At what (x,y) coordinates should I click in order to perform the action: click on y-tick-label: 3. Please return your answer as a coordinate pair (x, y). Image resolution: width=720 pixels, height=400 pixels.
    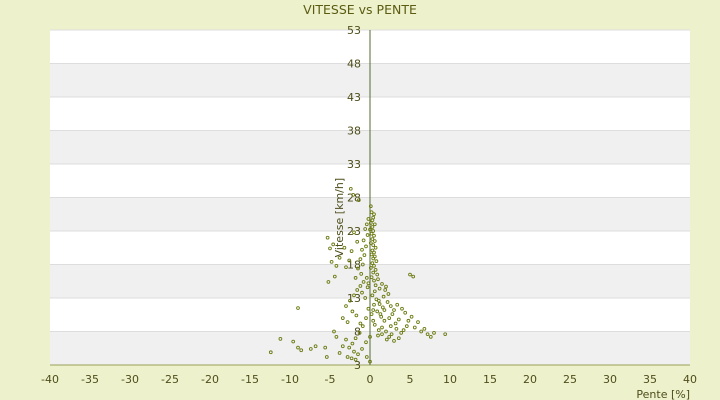
    Looking at the image, I should click on (357, 365).